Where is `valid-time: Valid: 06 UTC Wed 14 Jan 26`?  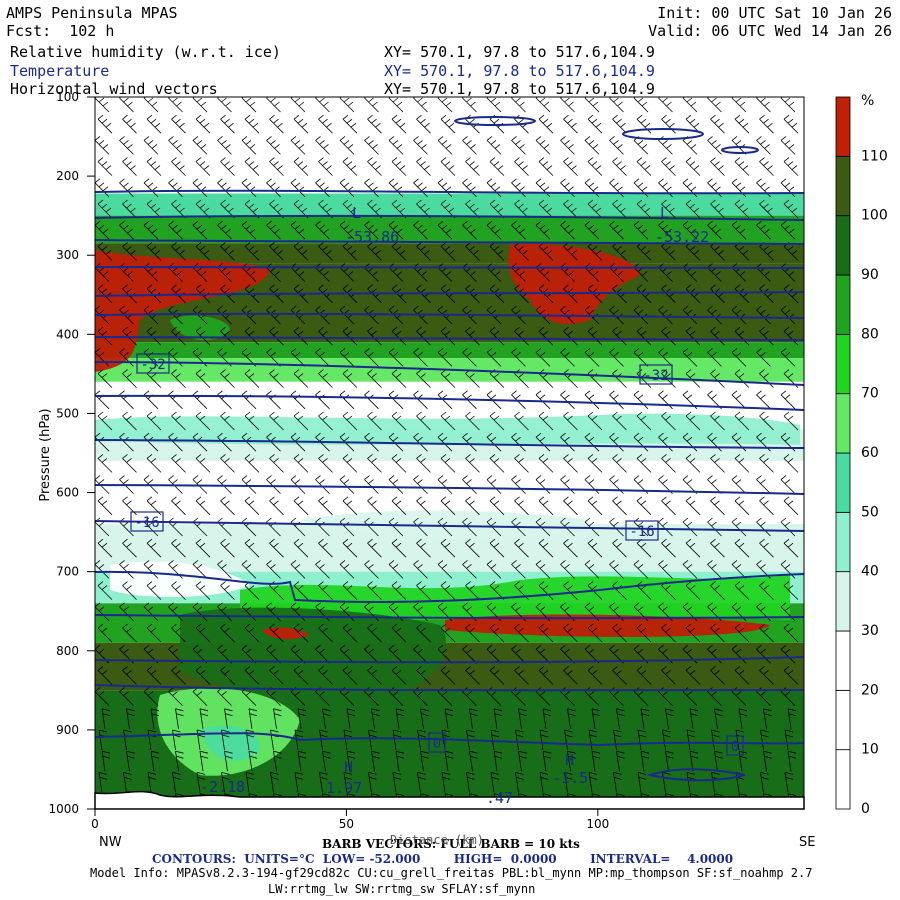 valid-time: Valid: 06 UTC Wed 14 Jan 26 is located at coordinates (770, 31).